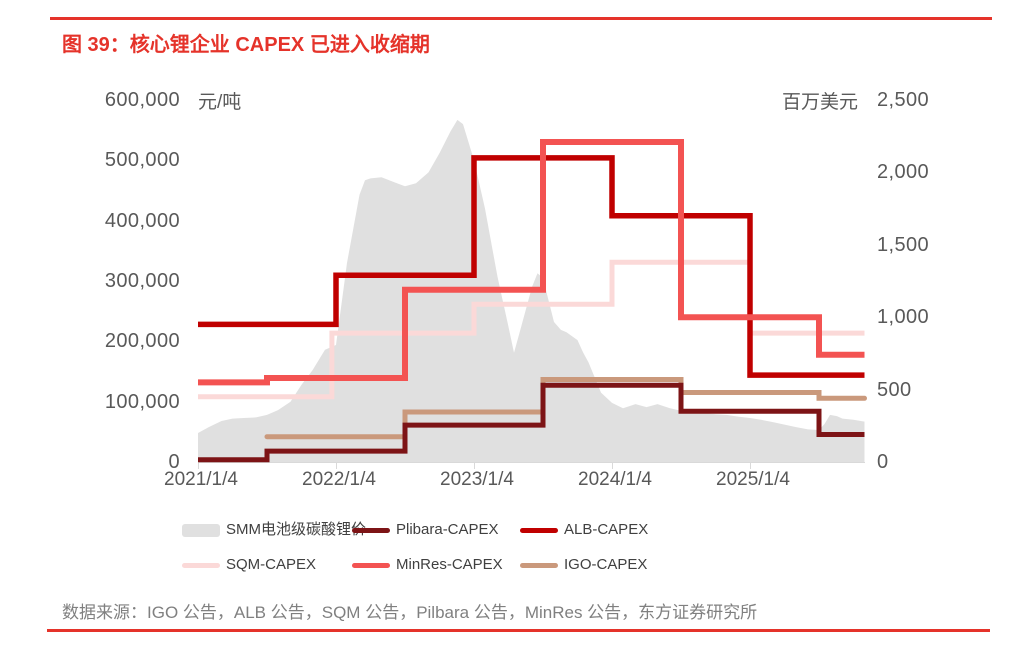 Image resolution: width=1024 pixels, height=662 pixels. I want to click on legend-area-swatch, so click(201, 530).